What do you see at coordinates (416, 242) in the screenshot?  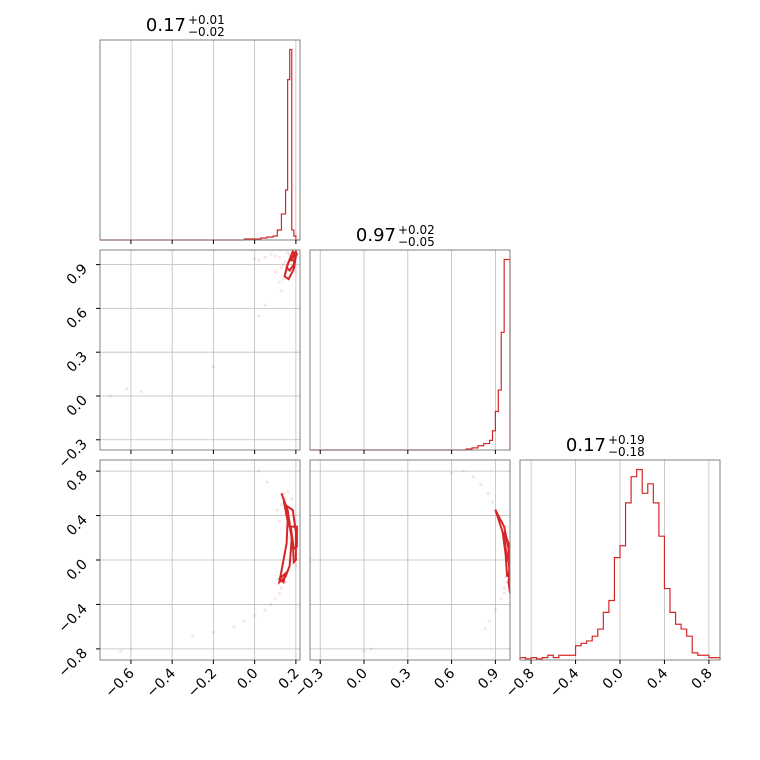 I see `title-minus: −0.05` at bounding box center [416, 242].